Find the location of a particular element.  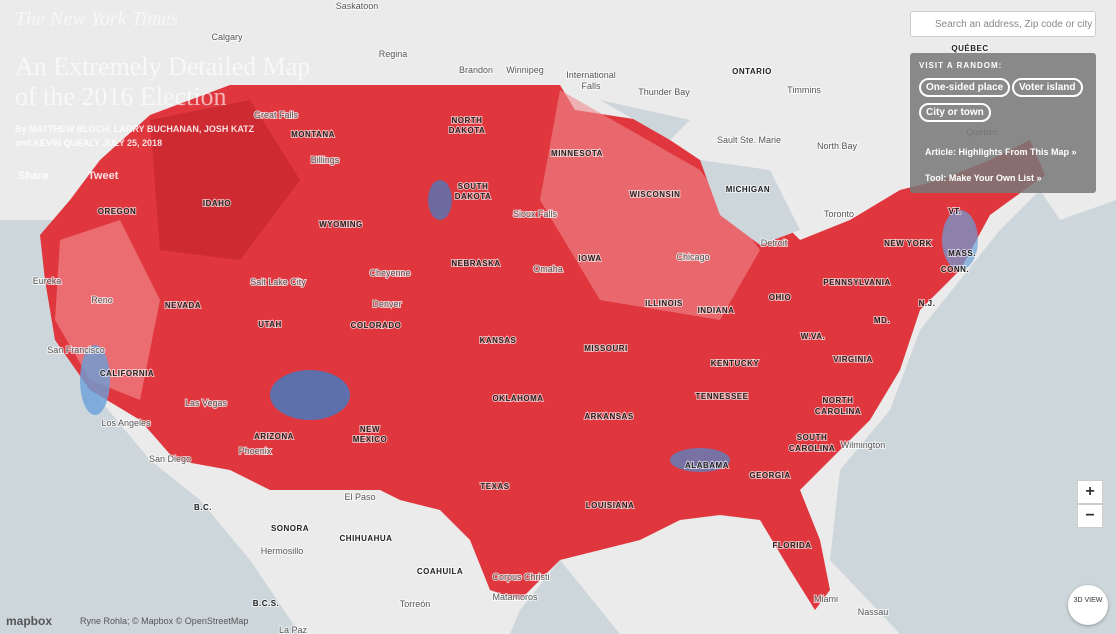

place-label: Eureka is located at coordinates (47, 281).